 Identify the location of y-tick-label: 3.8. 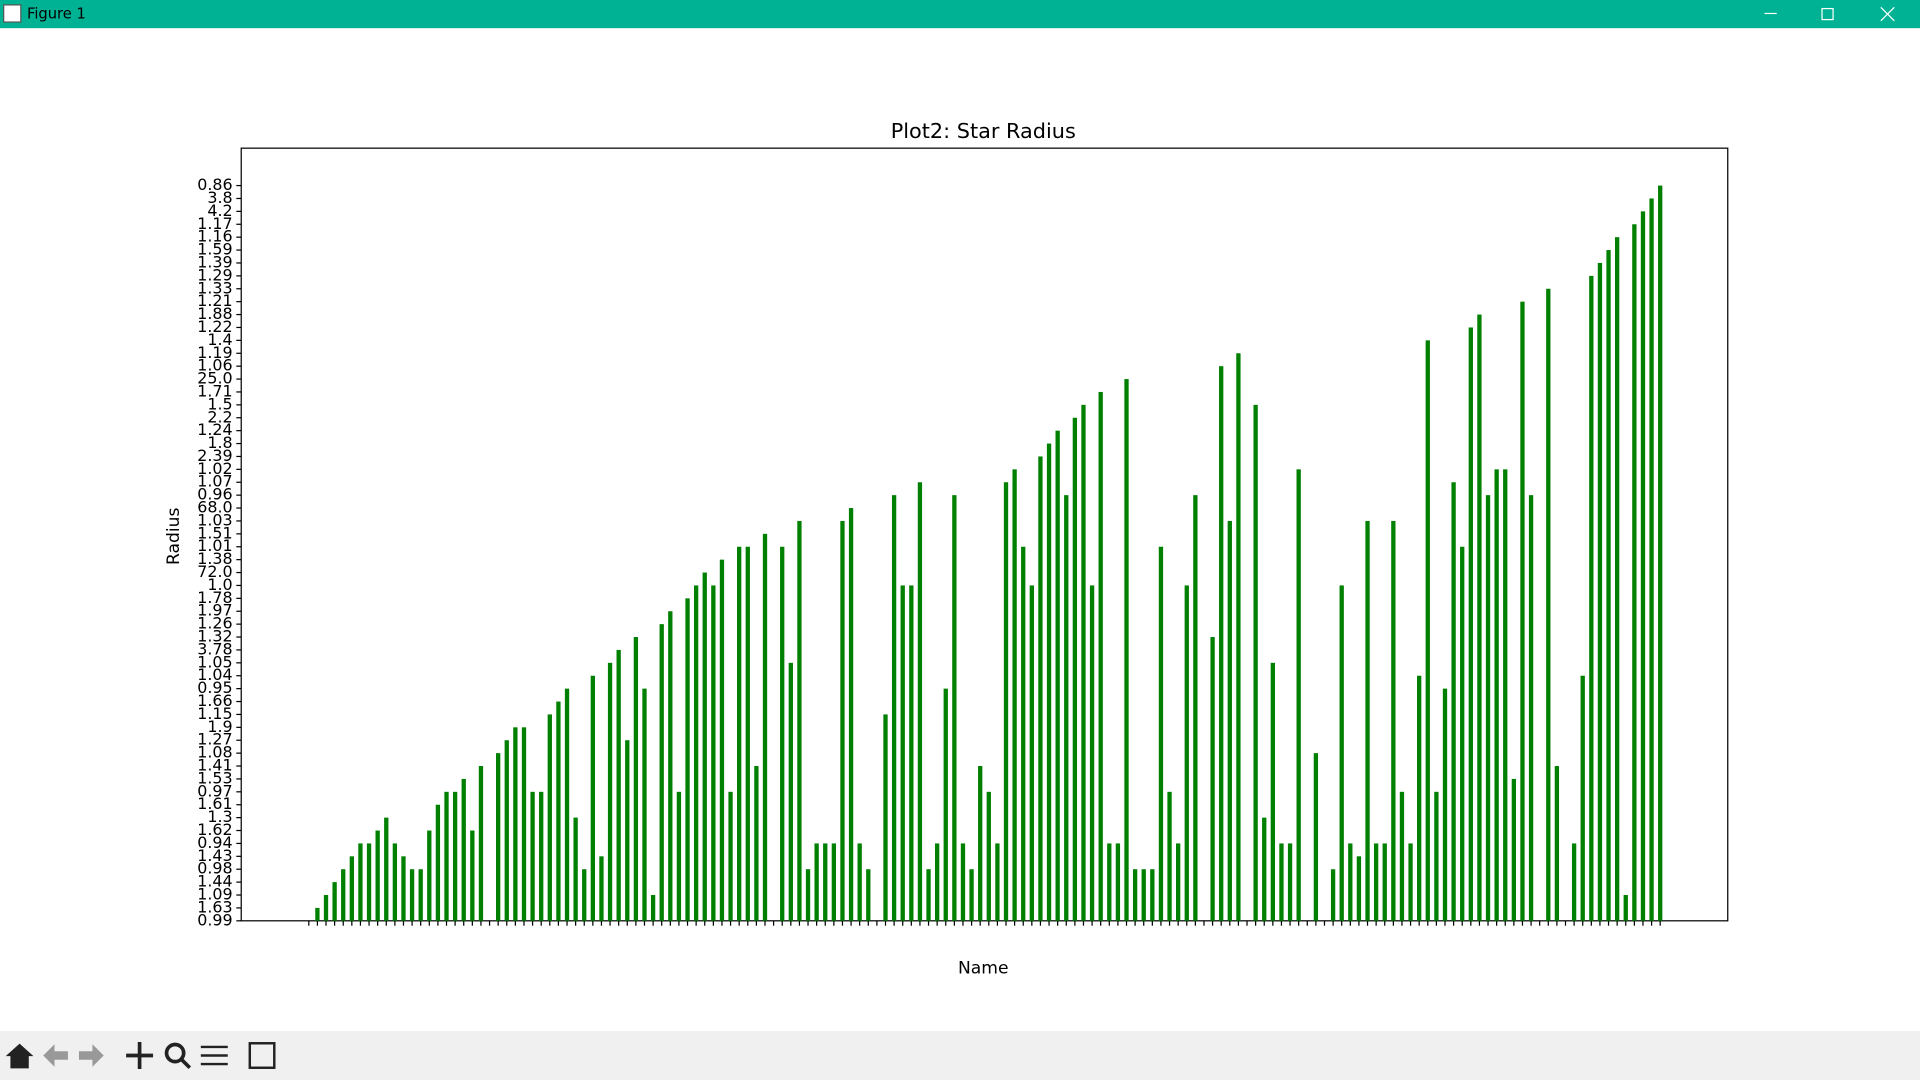
(219, 197).